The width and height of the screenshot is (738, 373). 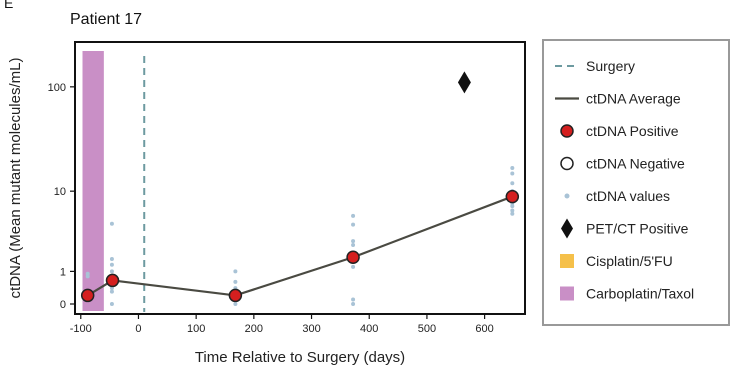 What do you see at coordinates (637, 229) in the screenshot?
I see `legend-label-pet: PET/CT Positive` at bounding box center [637, 229].